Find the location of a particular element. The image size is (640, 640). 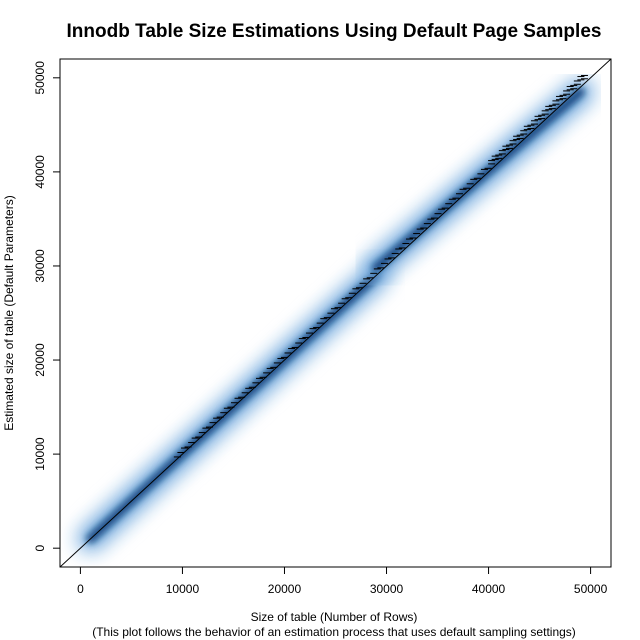

y-tick-label: 50000 is located at coordinates (40, 78).